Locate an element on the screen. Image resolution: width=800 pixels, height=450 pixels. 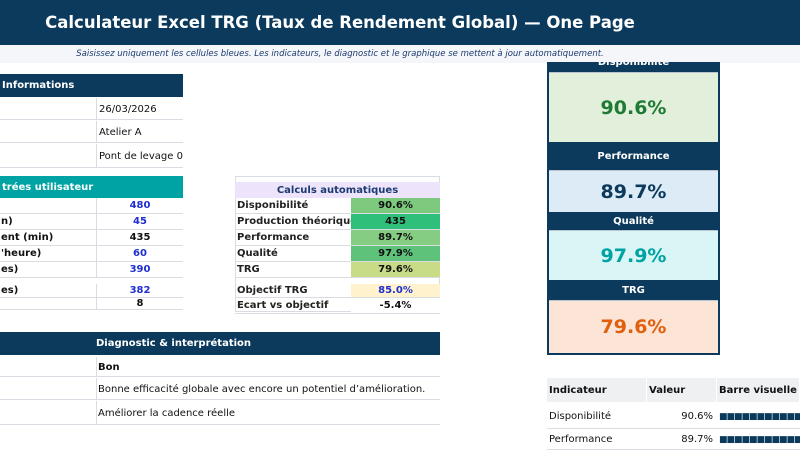
table-cell: Disponibilité is located at coordinates (597, 417).